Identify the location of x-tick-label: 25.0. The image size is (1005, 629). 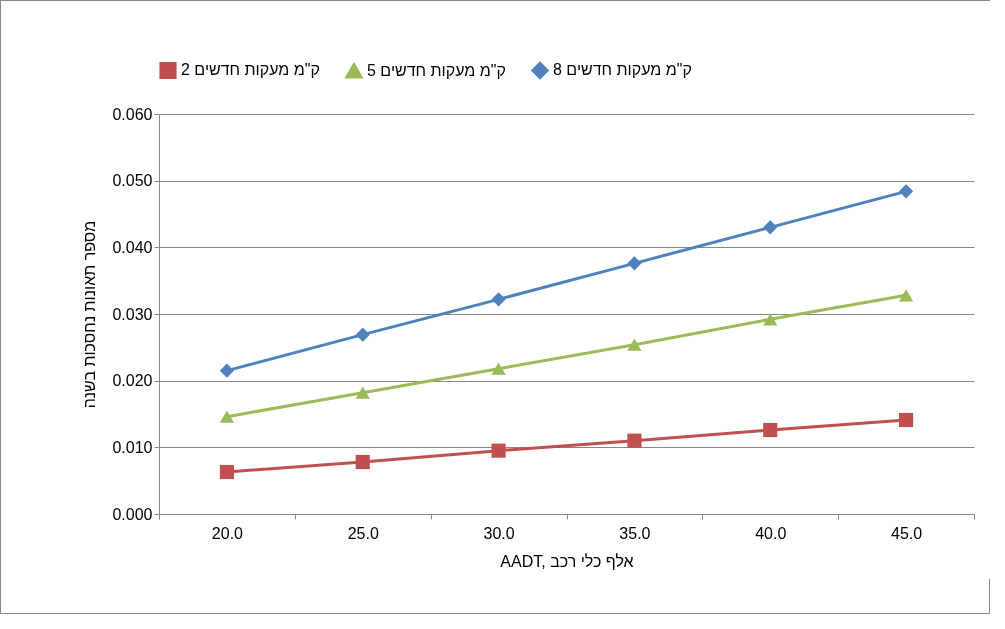
(363, 533).